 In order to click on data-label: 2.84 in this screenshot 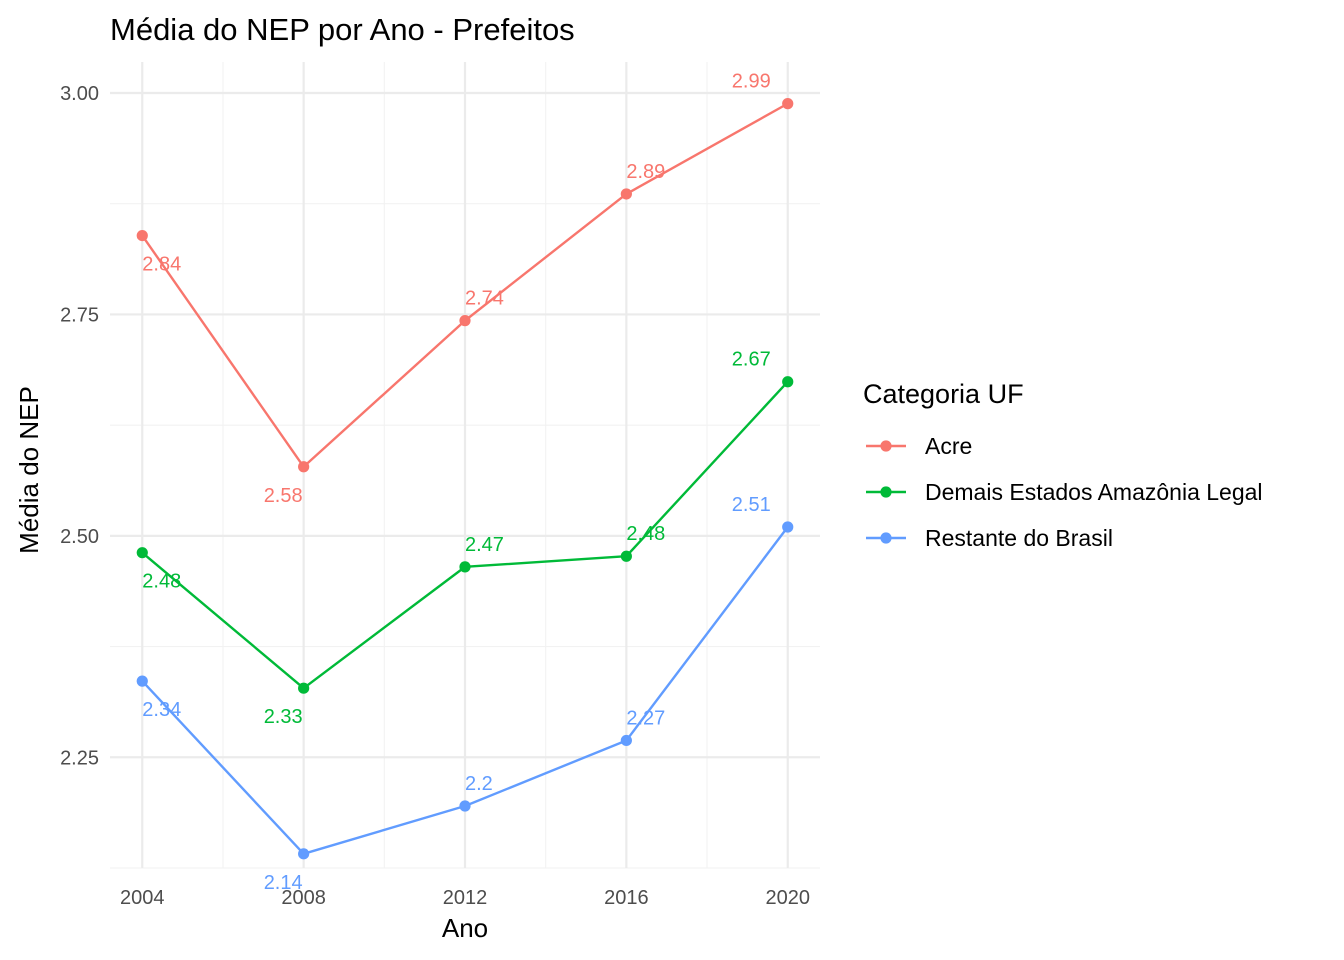, I will do `click(161, 265)`.